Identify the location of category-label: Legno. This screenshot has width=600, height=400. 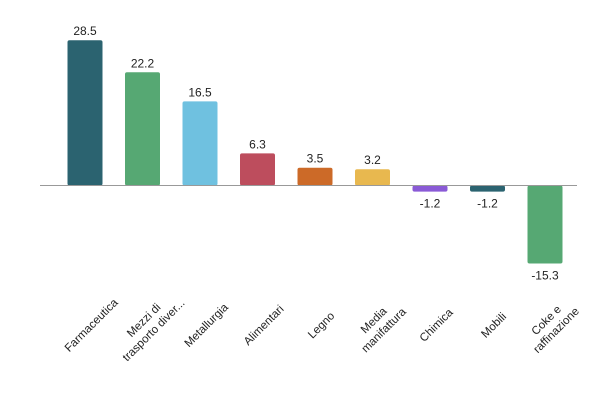
(321, 325).